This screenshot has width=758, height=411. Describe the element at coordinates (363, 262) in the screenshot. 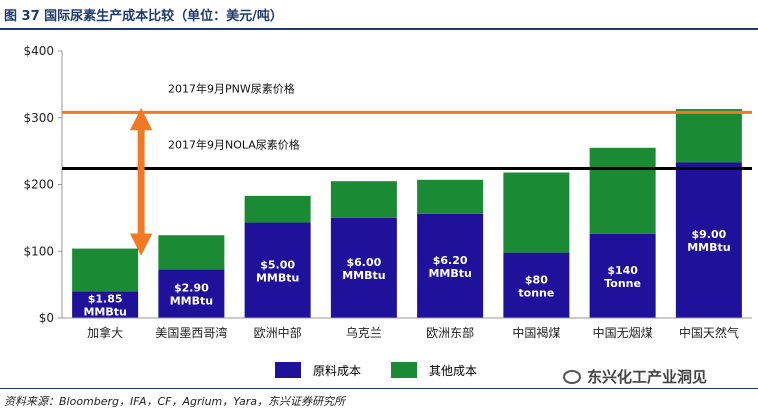

I see `bar-price-label: $6.00` at that location.